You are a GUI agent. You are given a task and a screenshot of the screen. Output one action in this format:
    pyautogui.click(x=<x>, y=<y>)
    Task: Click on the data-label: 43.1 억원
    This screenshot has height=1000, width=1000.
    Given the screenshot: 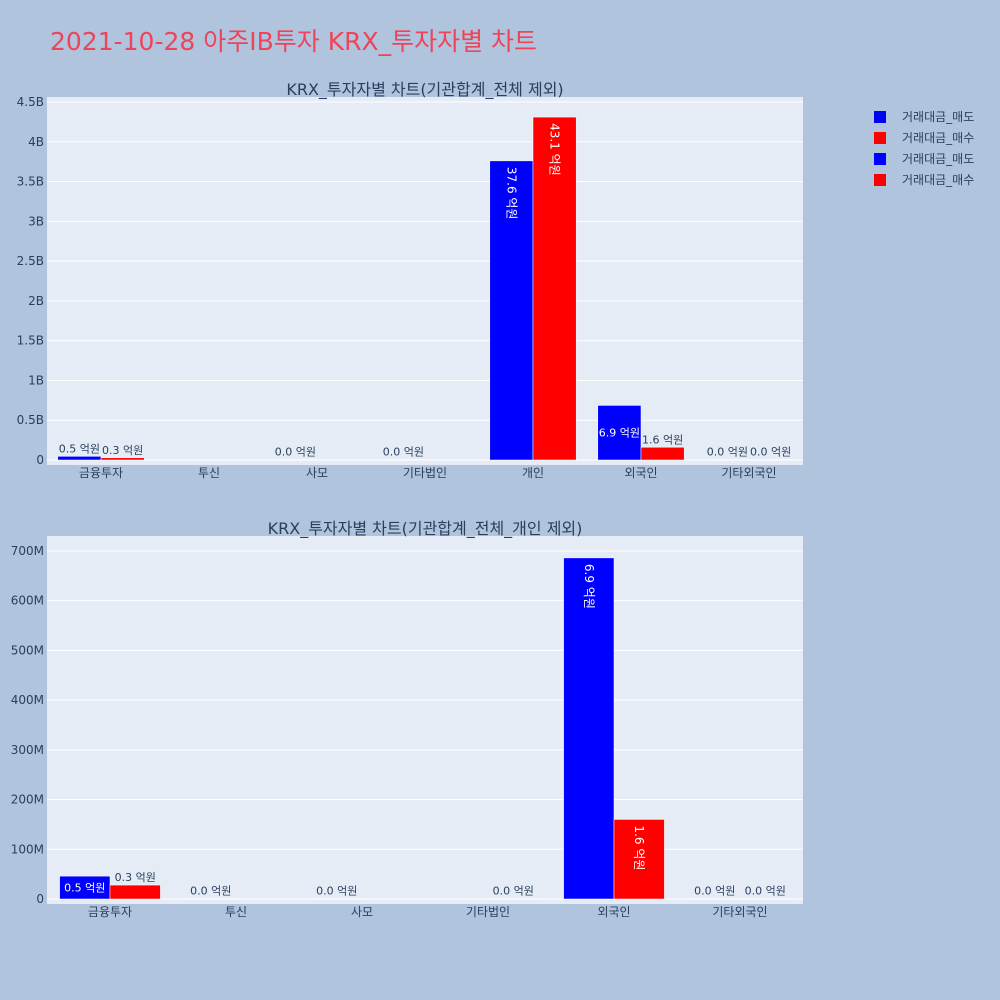 What is the action you would take?
    pyautogui.click(x=555, y=149)
    